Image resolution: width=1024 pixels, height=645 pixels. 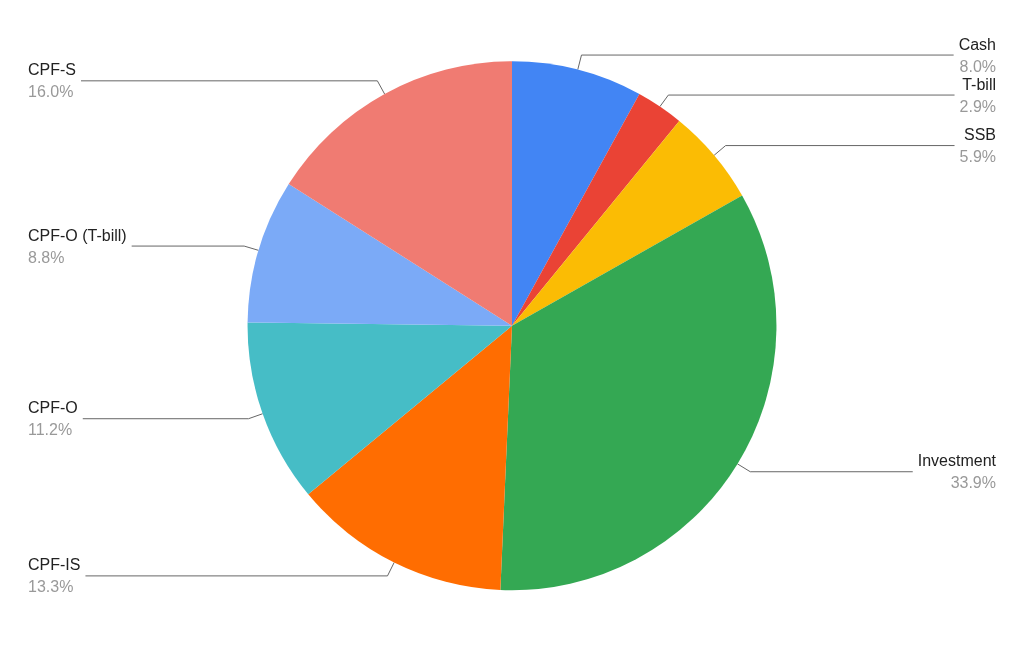 What do you see at coordinates (77, 235) in the screenshot?
I see `slice-label: CPF-O (T-bill)` at bounding box center [77, 235].